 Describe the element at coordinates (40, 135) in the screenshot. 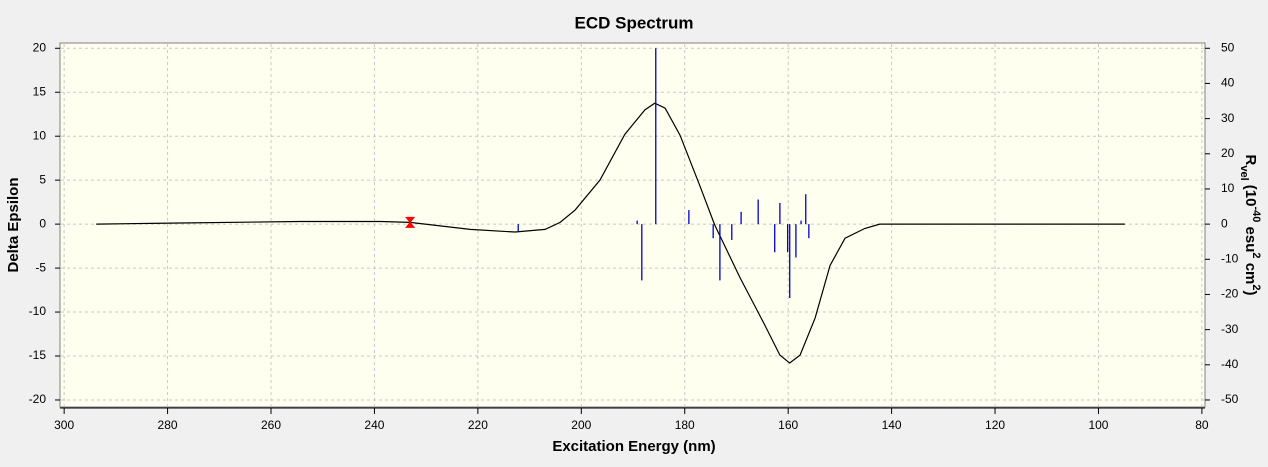

I see `y-tick-label: 10` at that location.